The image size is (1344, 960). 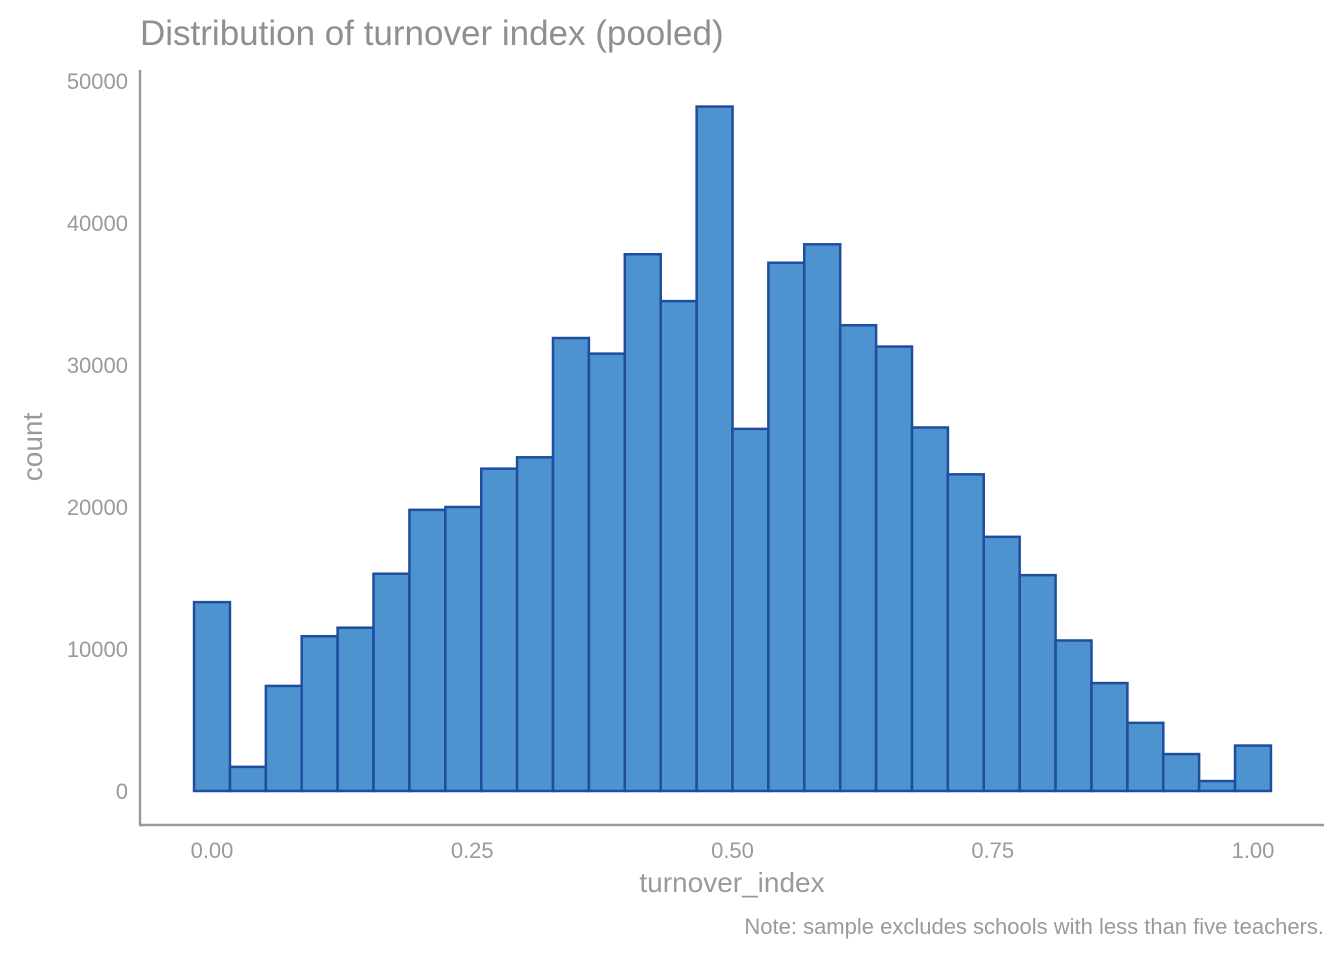 What do you see at coordinates (97, 365) in the screenshot?
I see `y-tick-label: 30000` at bounding box center [97, 365].